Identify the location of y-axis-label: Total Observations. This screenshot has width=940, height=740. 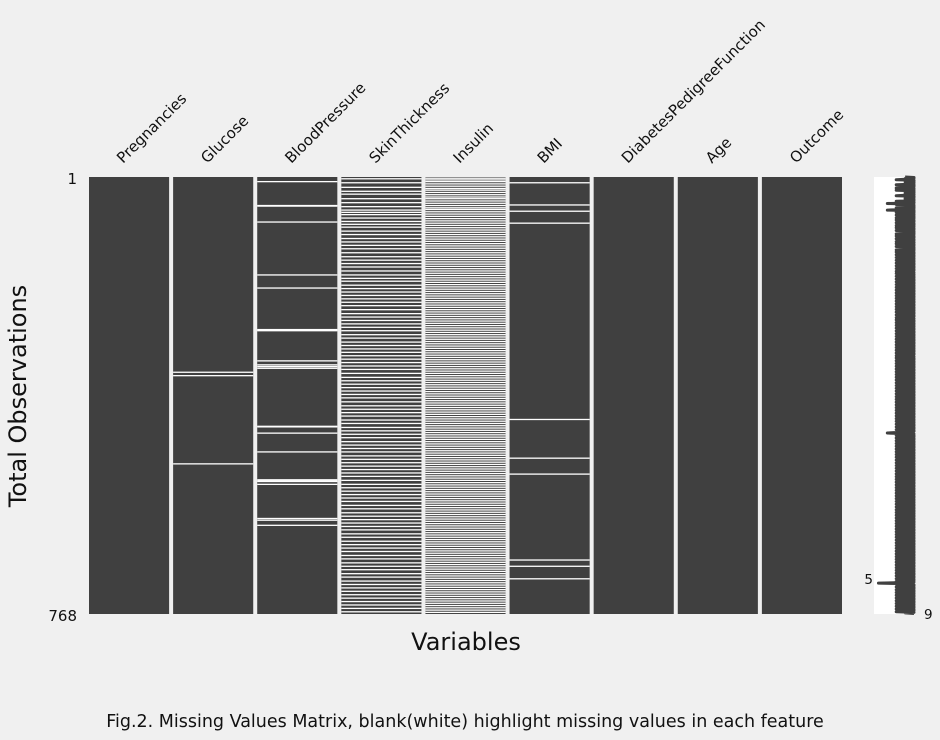
(18, 396).